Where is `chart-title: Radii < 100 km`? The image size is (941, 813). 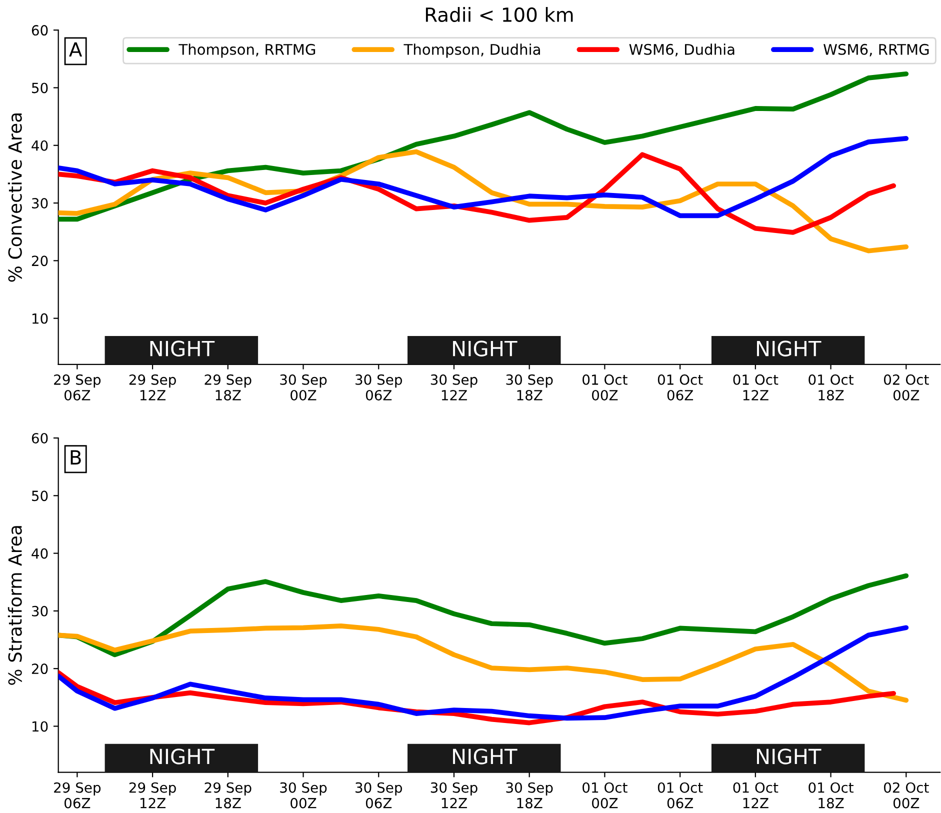 chart-title: Radii < 100 km is located at coordinates (499, 14).